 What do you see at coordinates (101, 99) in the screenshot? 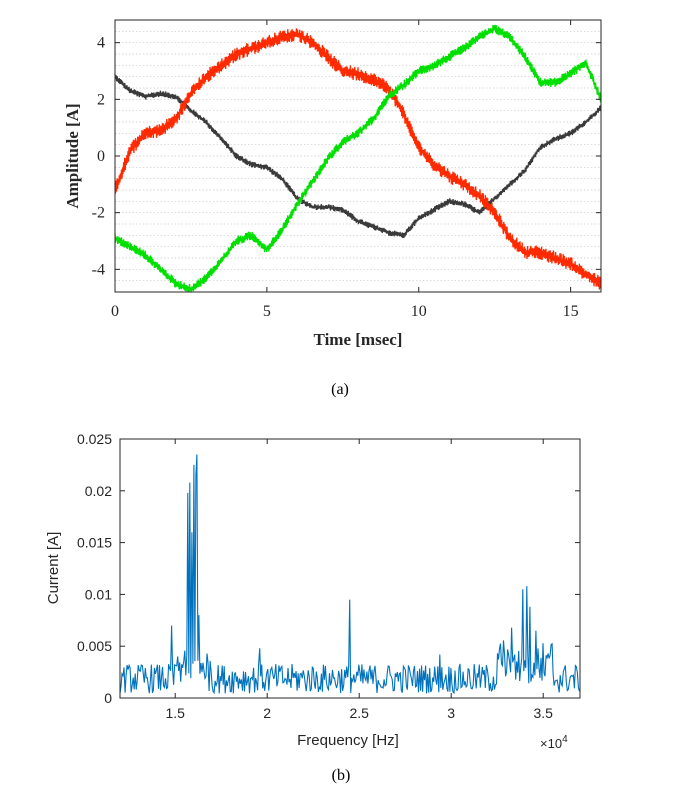
I see `y-tick-label: 2` at bounding box center [101, 99].